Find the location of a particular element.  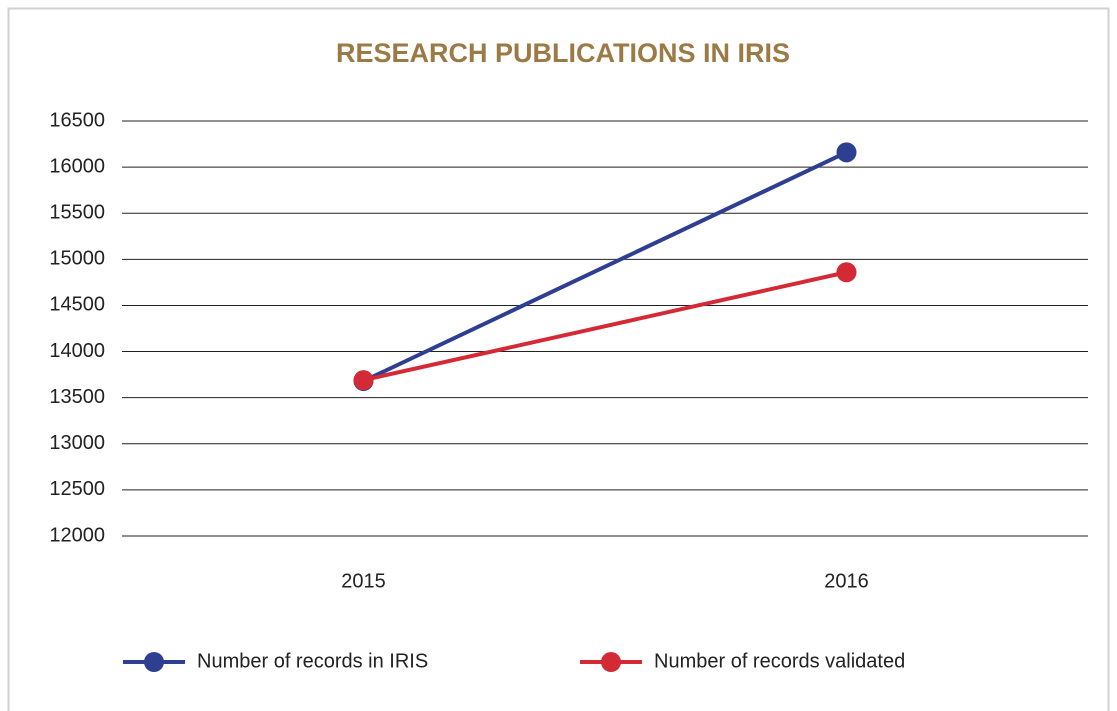

y-tick-label: 14000 is located at coordinates (77, 351).